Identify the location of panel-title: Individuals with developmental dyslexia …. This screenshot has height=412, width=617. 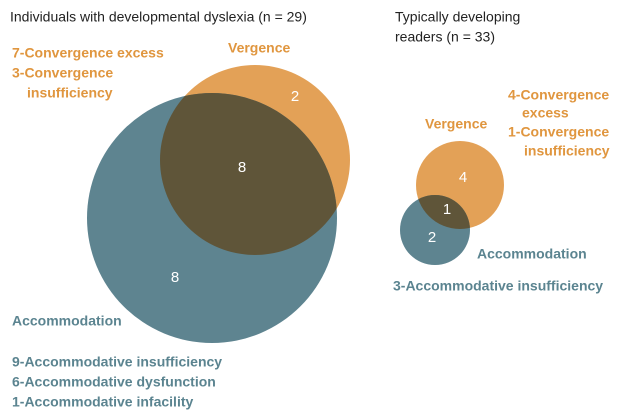
(158, 17).